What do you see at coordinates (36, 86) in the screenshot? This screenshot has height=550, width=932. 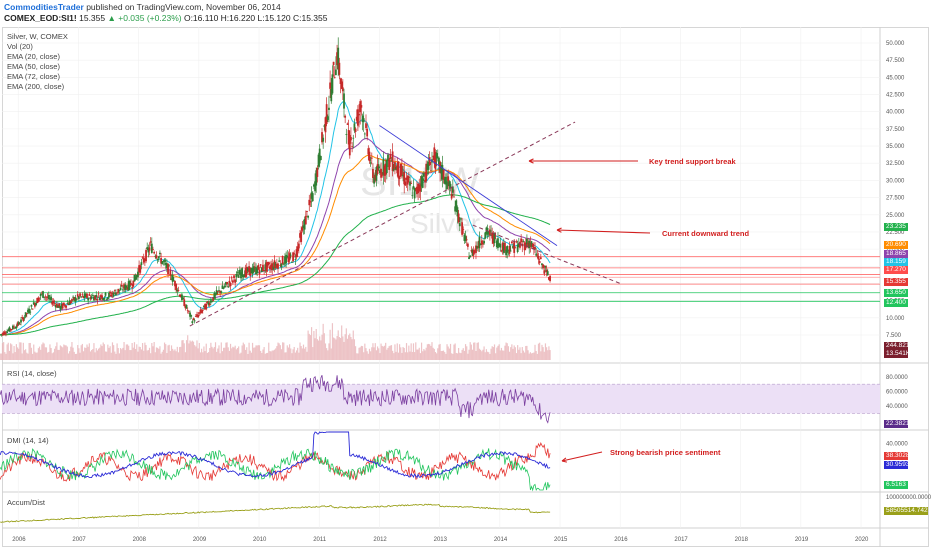 I see `legend-ema200: EMA (200, close)` at bounding box center [36, 86].